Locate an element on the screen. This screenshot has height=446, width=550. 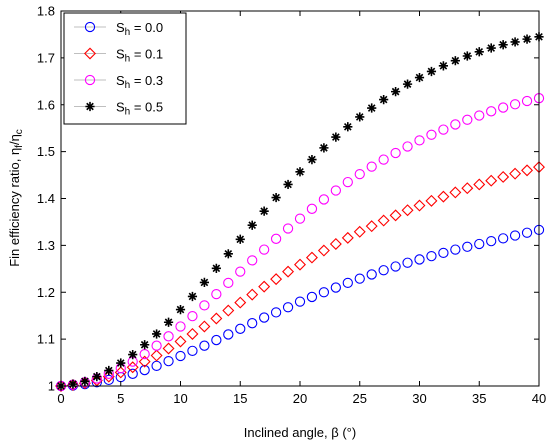
y-tick-label: 1.4 is located at coordinates (46, 198).